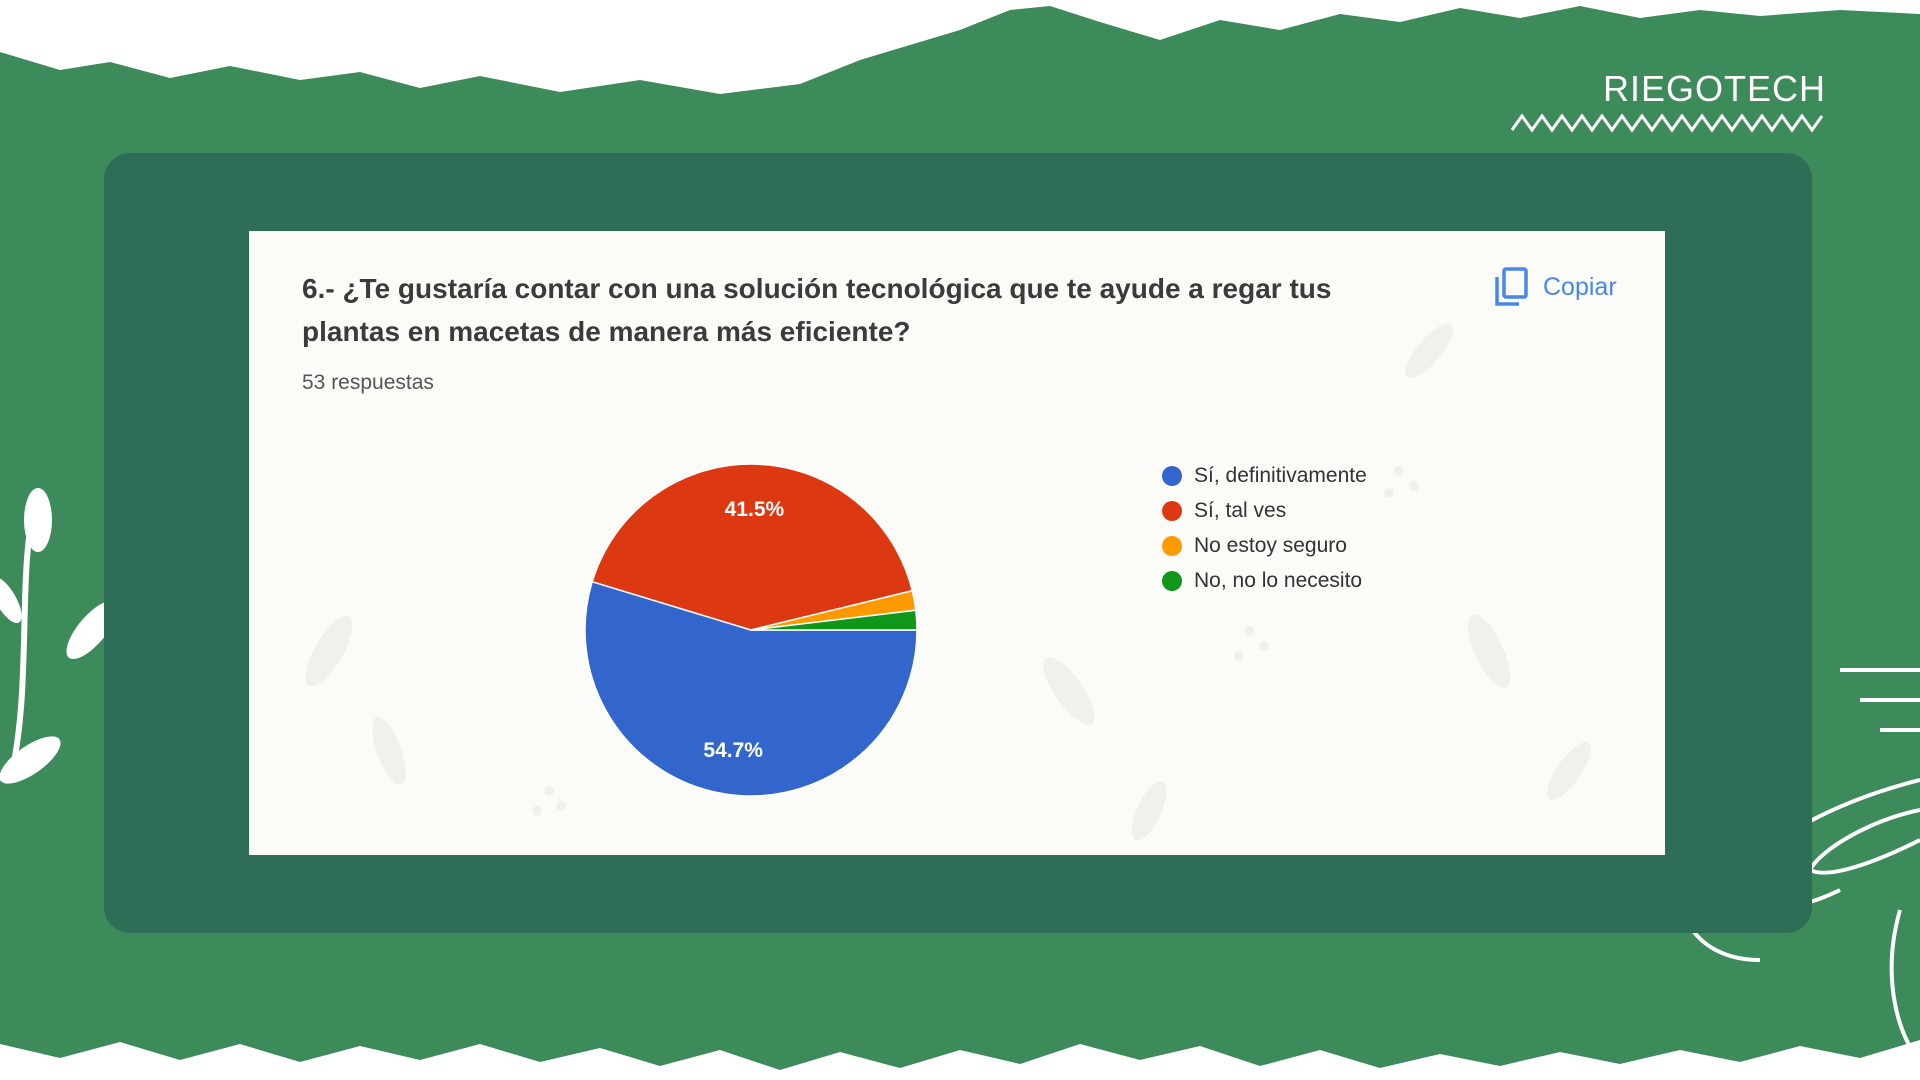 Image resolution: width=1920 pixels, height=1080 pixels. Describe the element at coordinates (1270, 545) in the screenshot. I see `legend-label-3: No estoy seguro` at that location.